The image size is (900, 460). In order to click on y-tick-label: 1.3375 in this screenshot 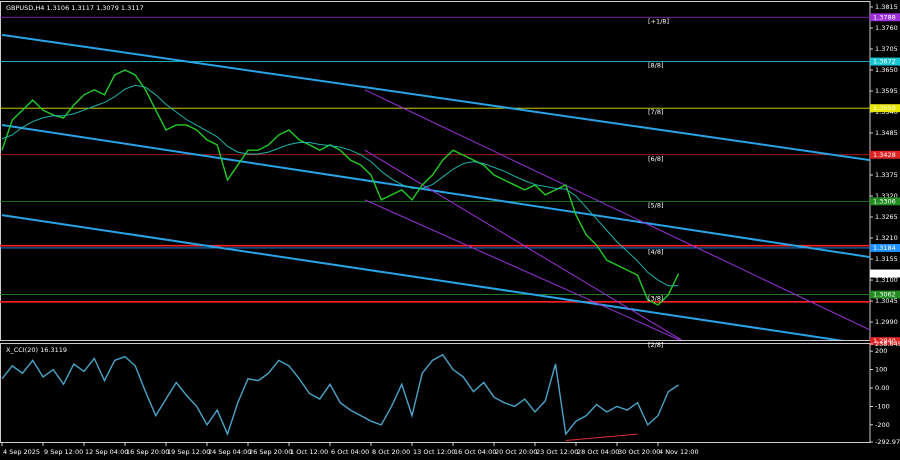, I will do `click(886, 175)`.